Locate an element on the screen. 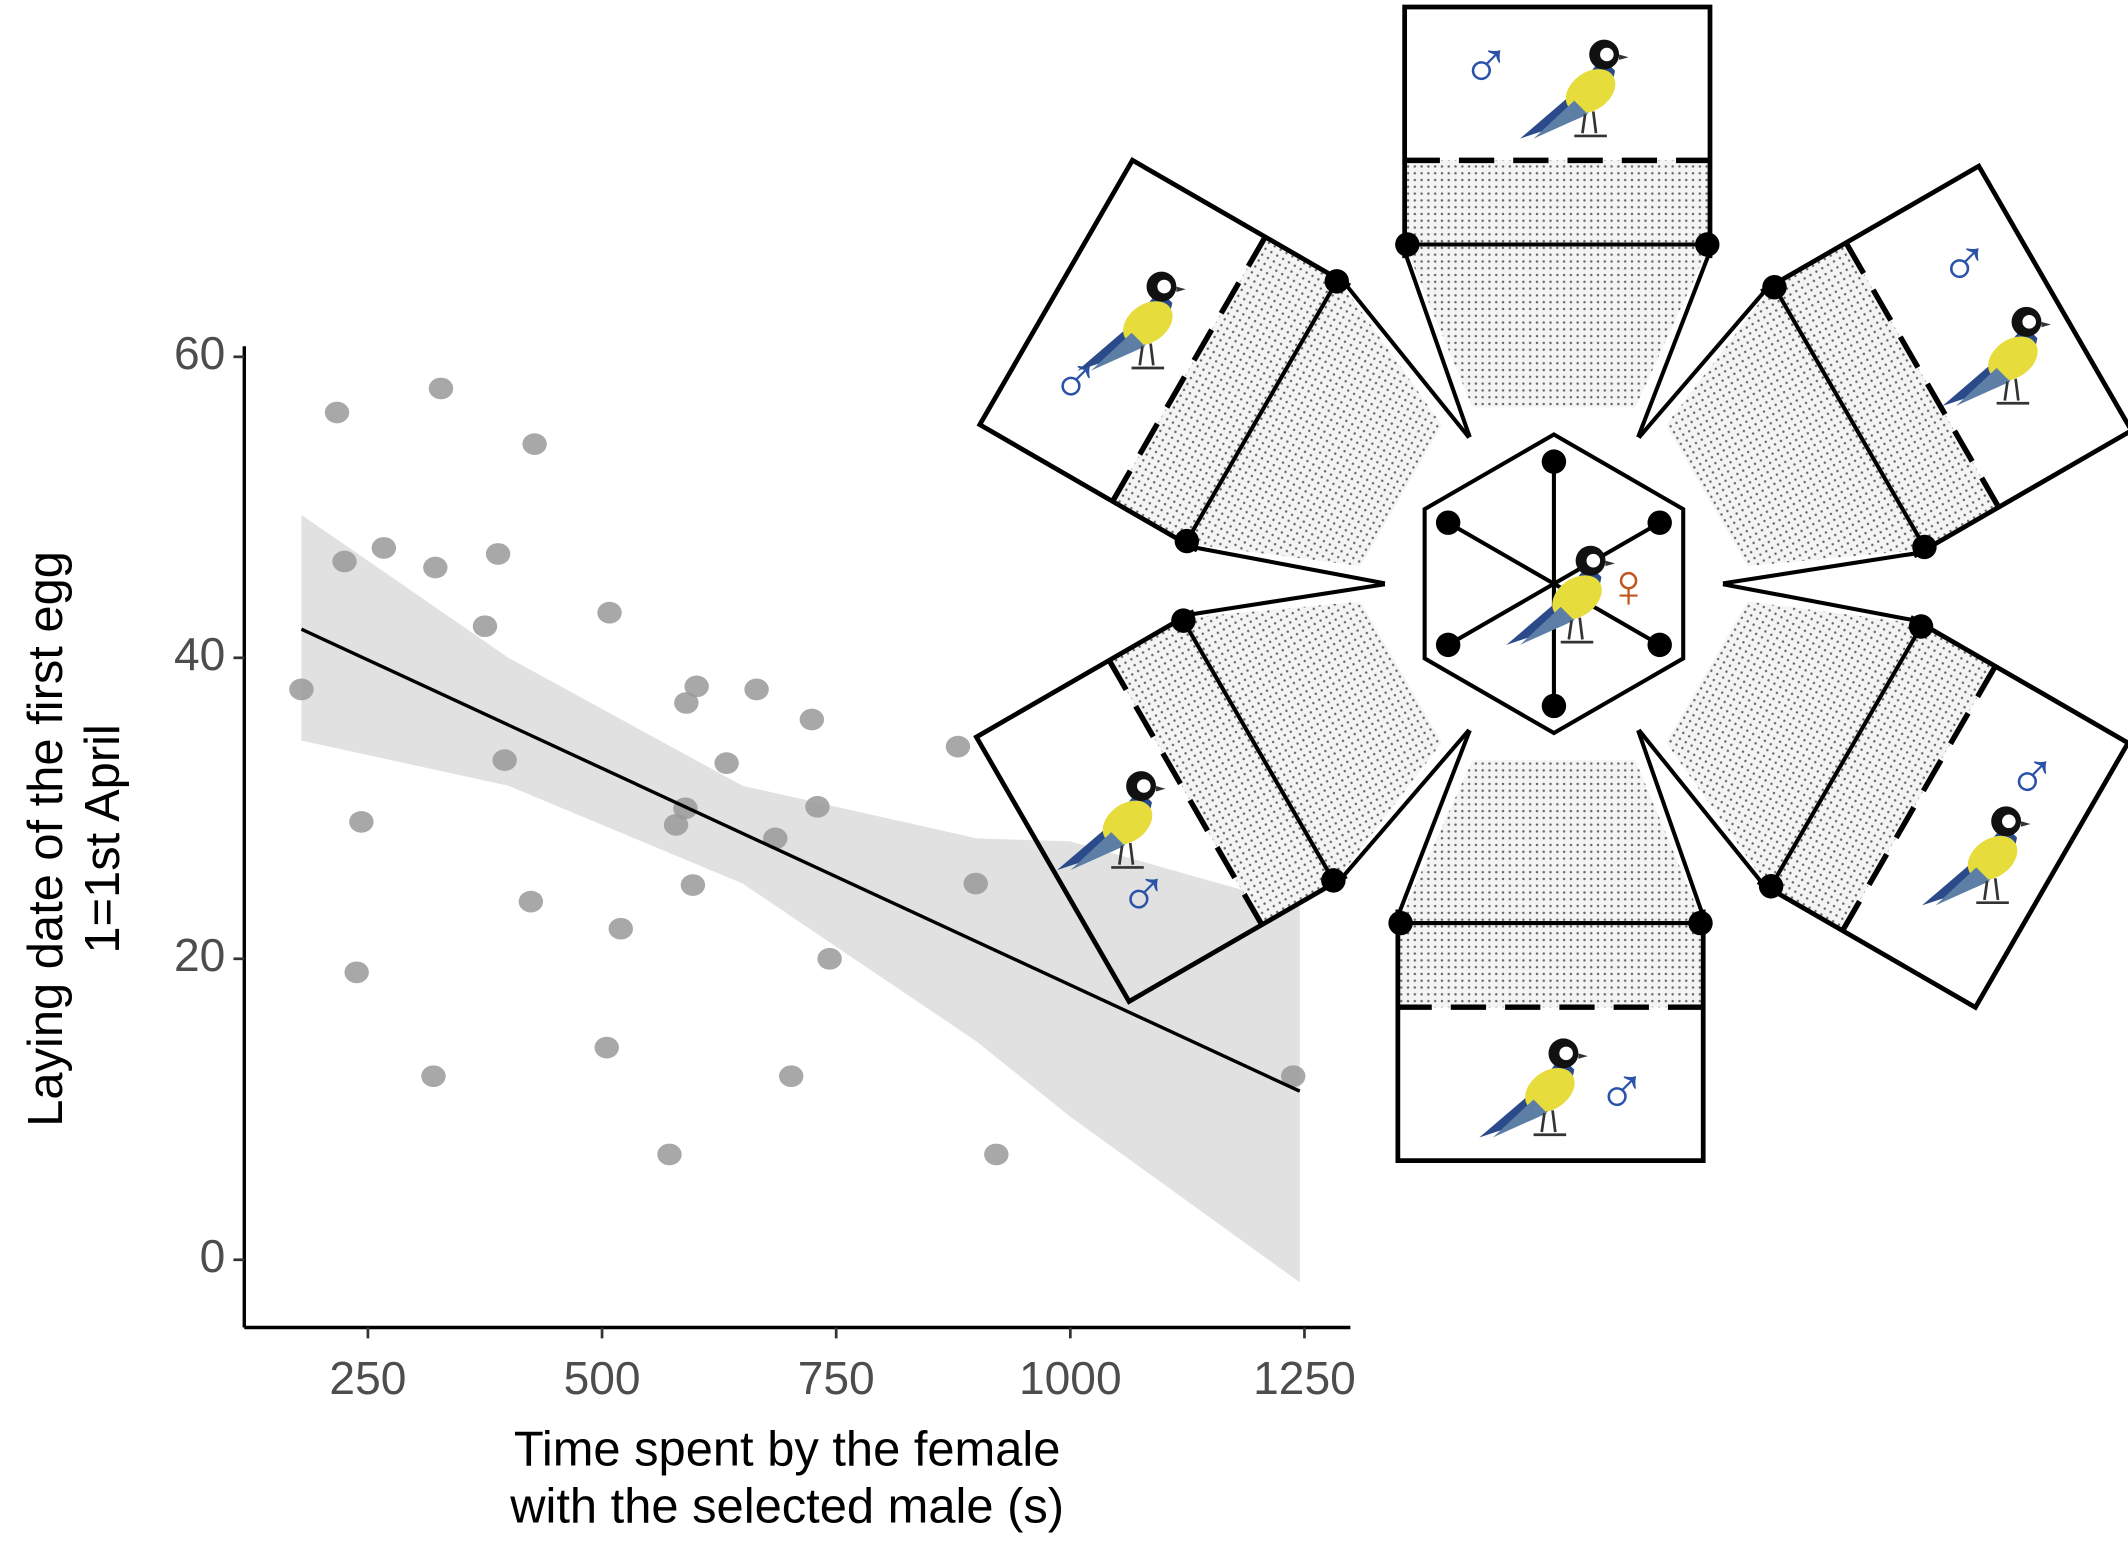 The height and width of the screenshot is (1553, 2128). y-axis-title: Laying date of the first egg is located at coordinates (46, 839).